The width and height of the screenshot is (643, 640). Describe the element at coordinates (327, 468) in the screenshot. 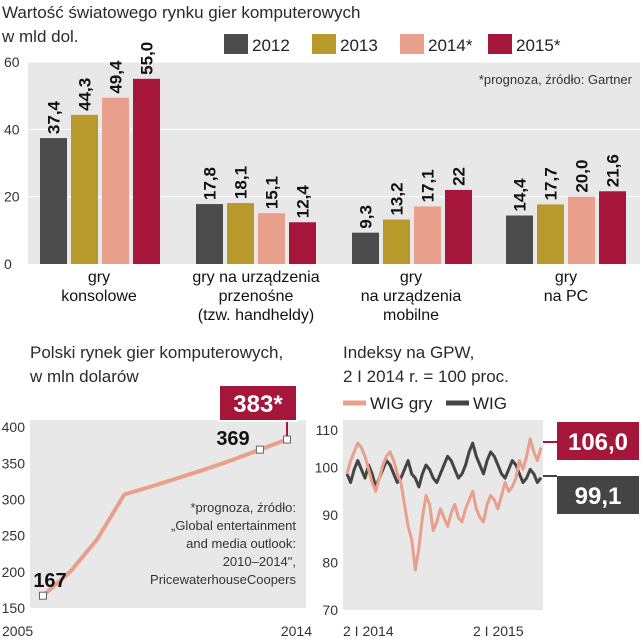

I see `y-tick-label: 100` at that location.